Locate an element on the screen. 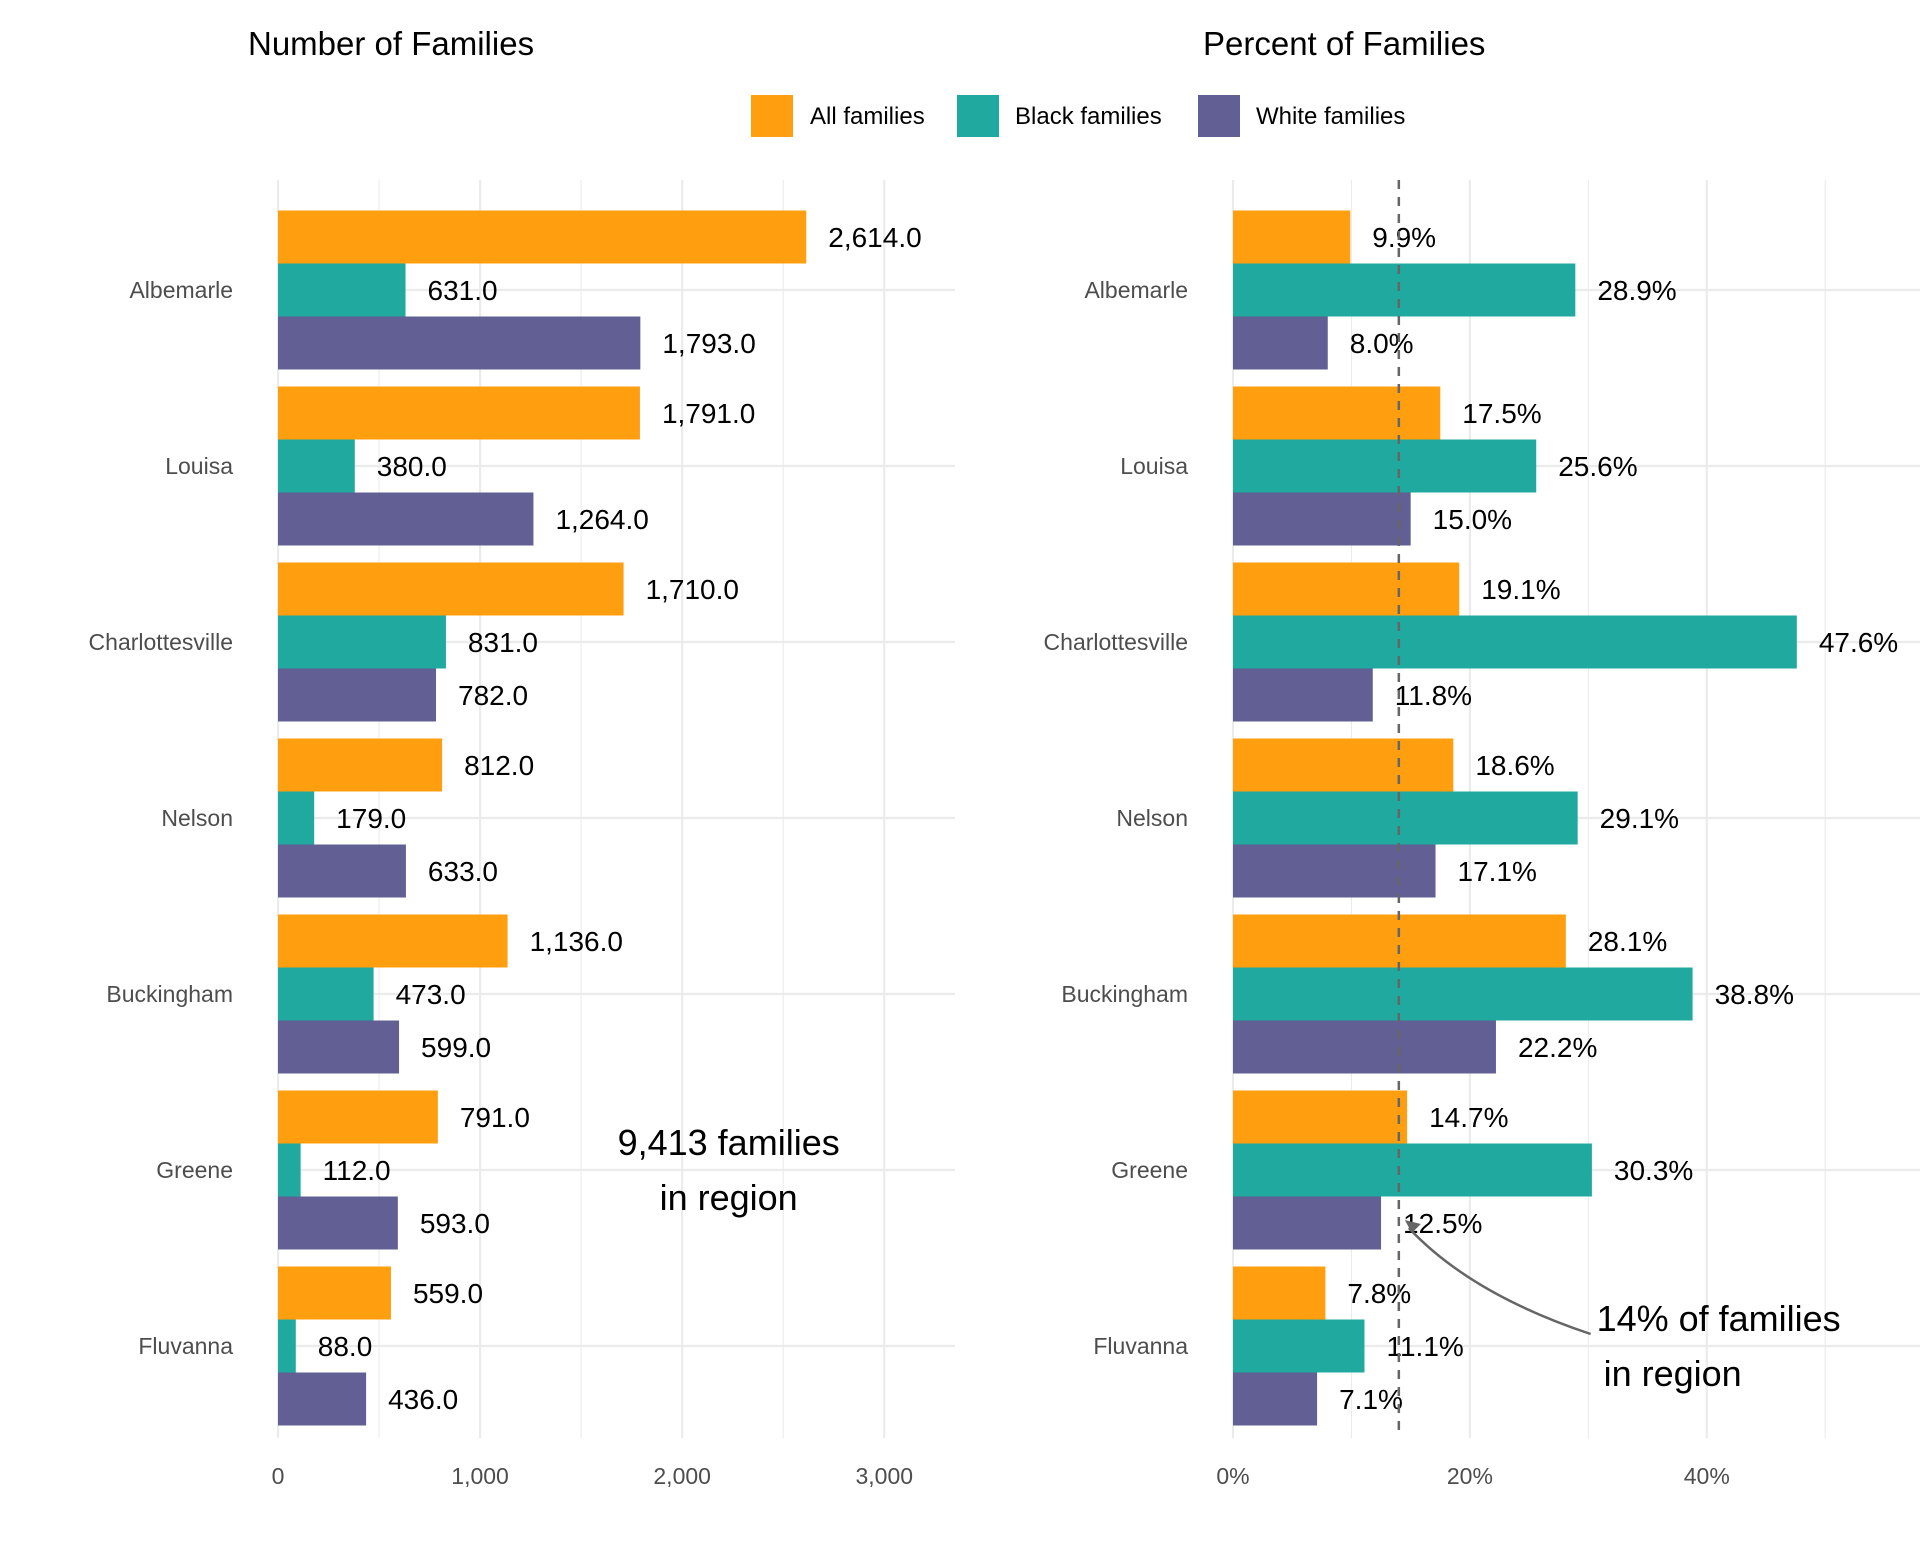  x-tick-label: 1,000 is located at coordinates (480, 1476).